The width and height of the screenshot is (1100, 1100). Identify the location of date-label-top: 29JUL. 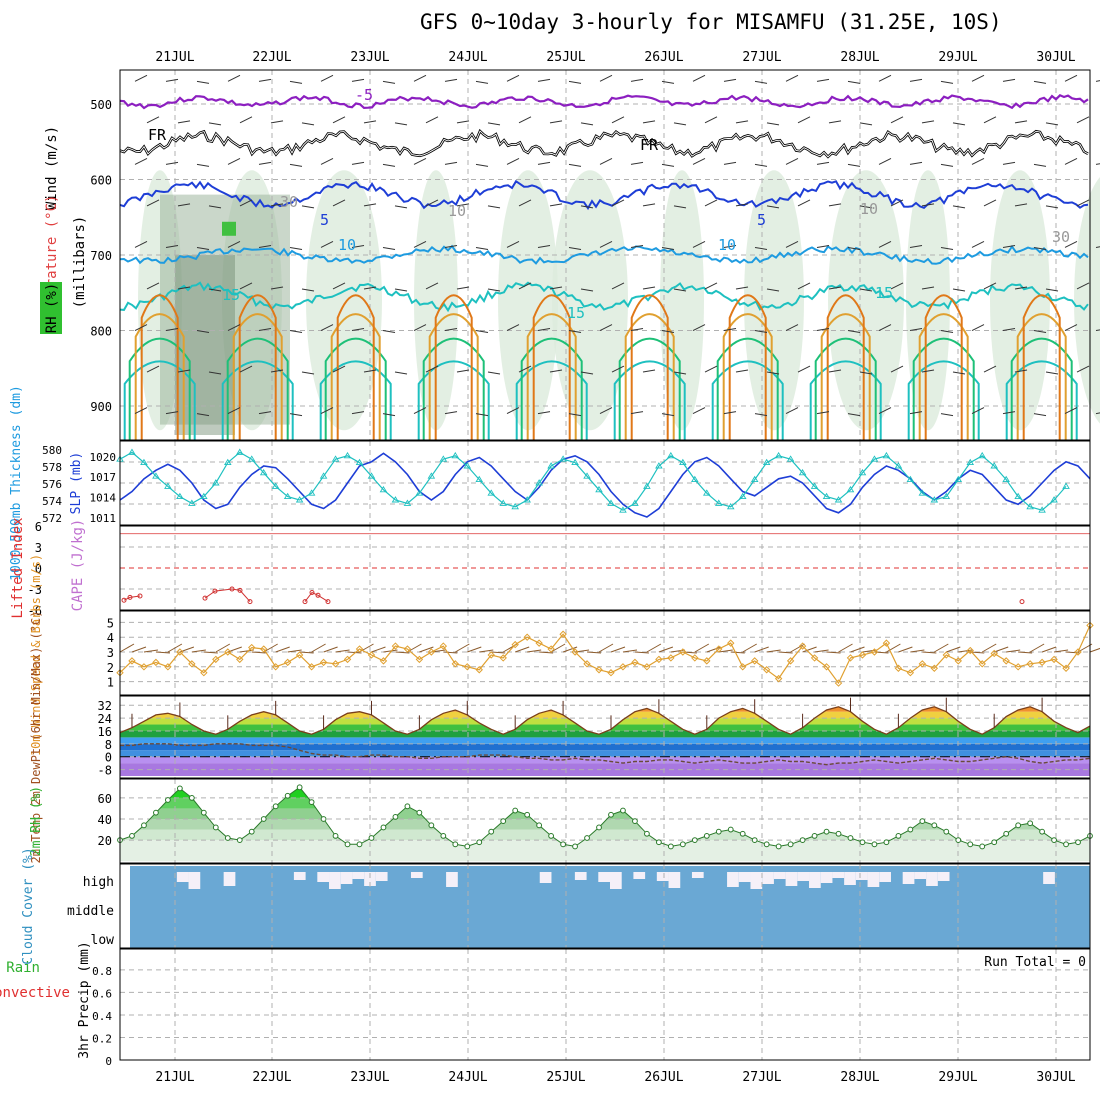
(957, 57).